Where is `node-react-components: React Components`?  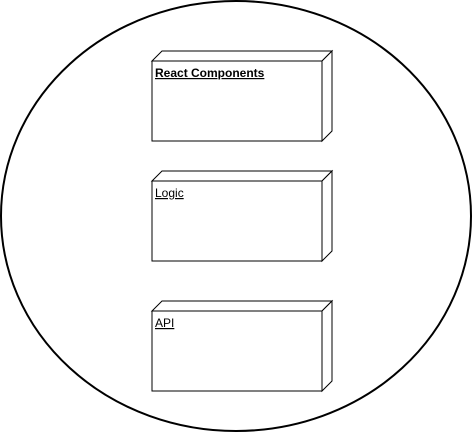
node-react-components: React Components is located at coordinates (242, 96).